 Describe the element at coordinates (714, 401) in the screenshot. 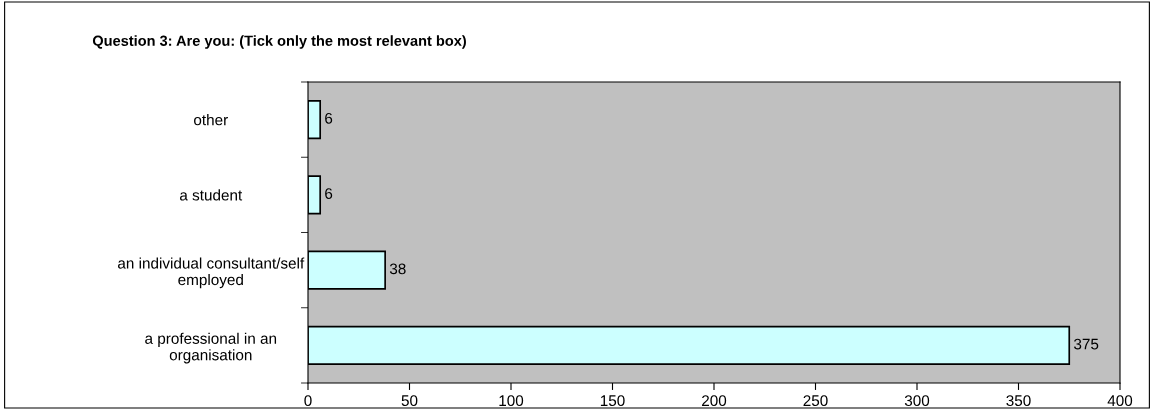

I see `x-tick-label: 200` at that location.